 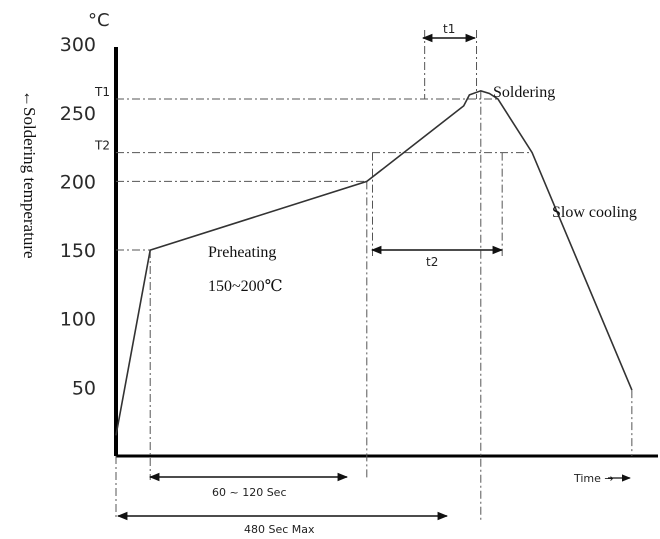 I want to click on y-tick-150: 150, so click(x=78, y=251).